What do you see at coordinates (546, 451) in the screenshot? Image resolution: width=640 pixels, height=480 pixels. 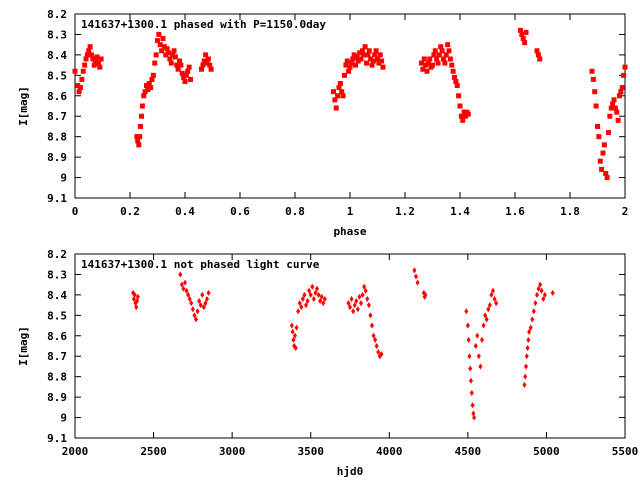 I see `light-curve-x-tick-label: 5000` at bounding box center [546, 451].